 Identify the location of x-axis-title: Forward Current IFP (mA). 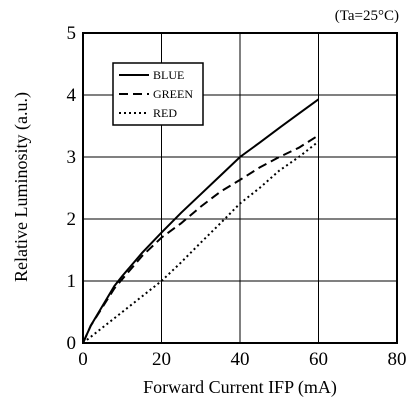
(240, 387).